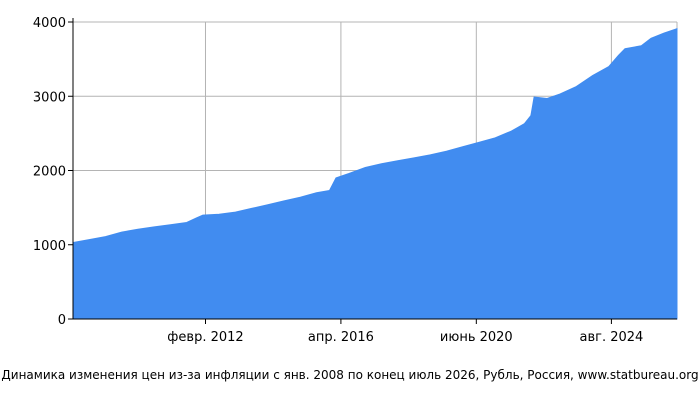 This screenshot has width=700, height=400. I want to click on y-tick-label: 3000, so click(49, 97).